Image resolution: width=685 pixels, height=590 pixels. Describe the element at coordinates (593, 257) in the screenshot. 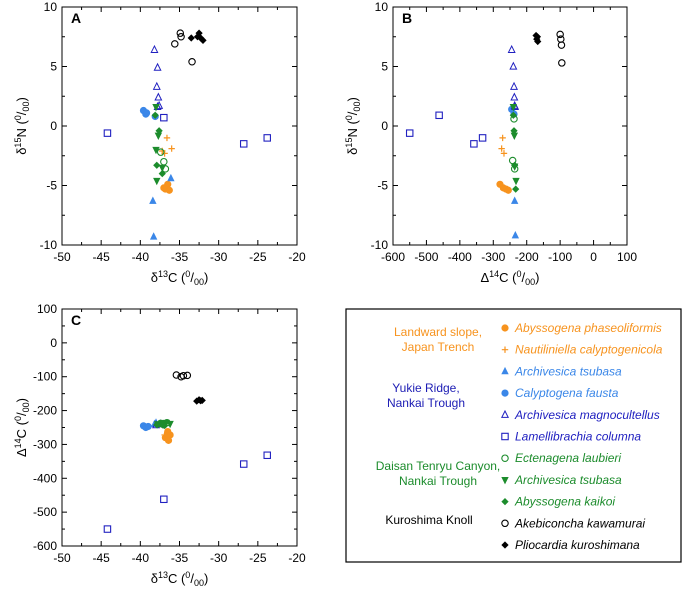

I see `x-tick-label: 0` at that location.